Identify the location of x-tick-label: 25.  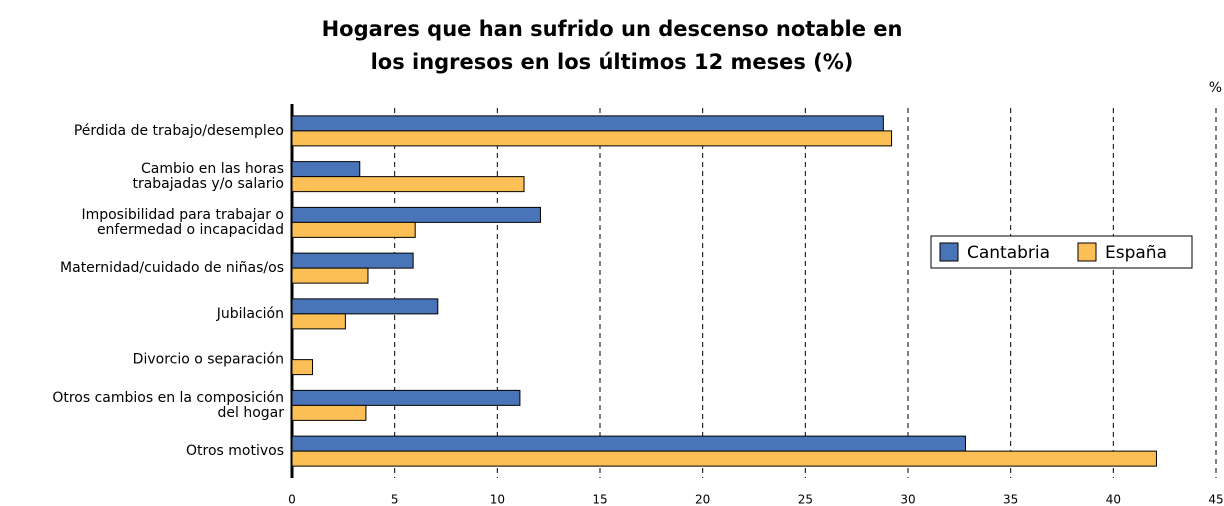
(805, 499).